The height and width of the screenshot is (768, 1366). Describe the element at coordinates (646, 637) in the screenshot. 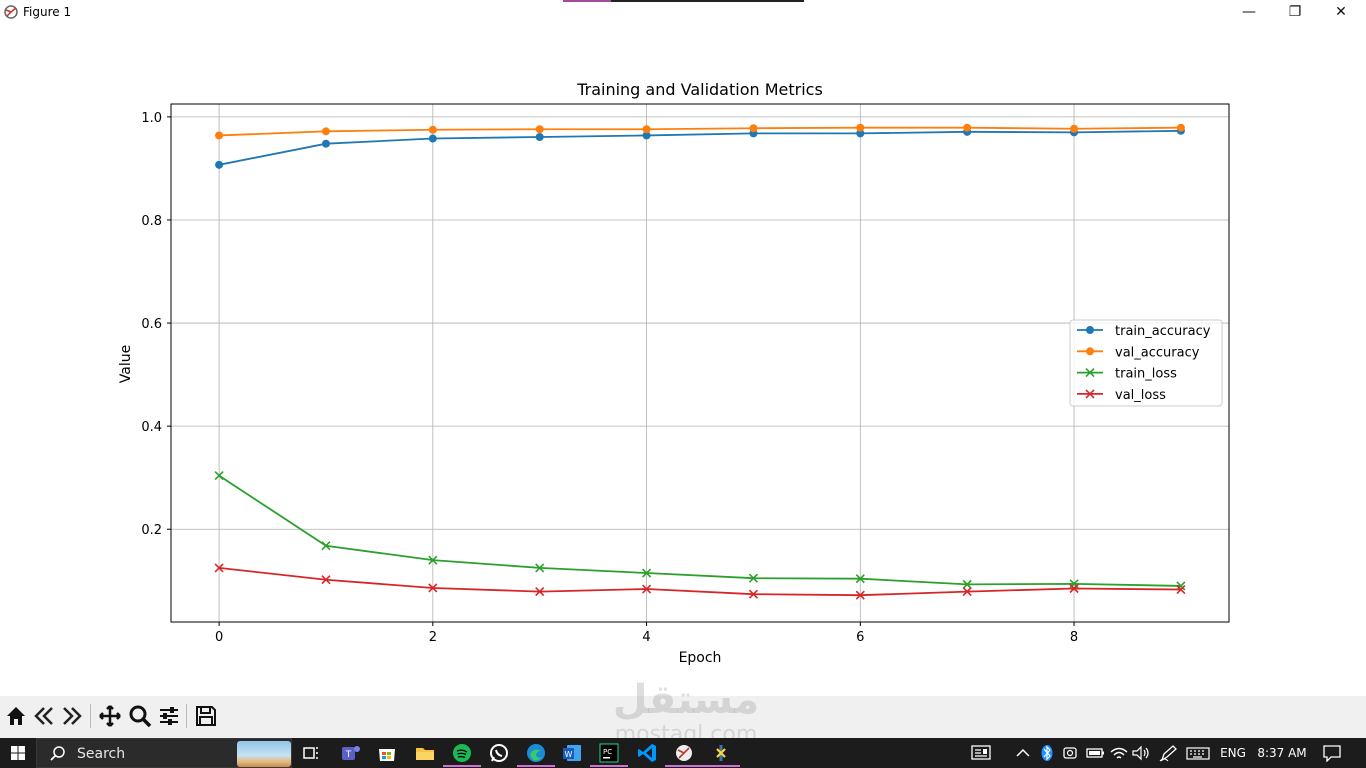

I see `x-tick-label: 4` at that location.